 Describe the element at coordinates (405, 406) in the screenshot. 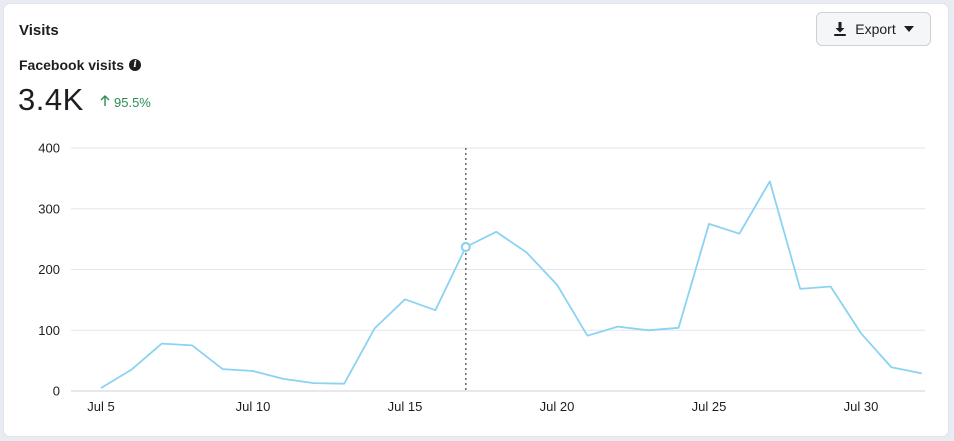

I see `x-tick-label: Jul 15` at that location.